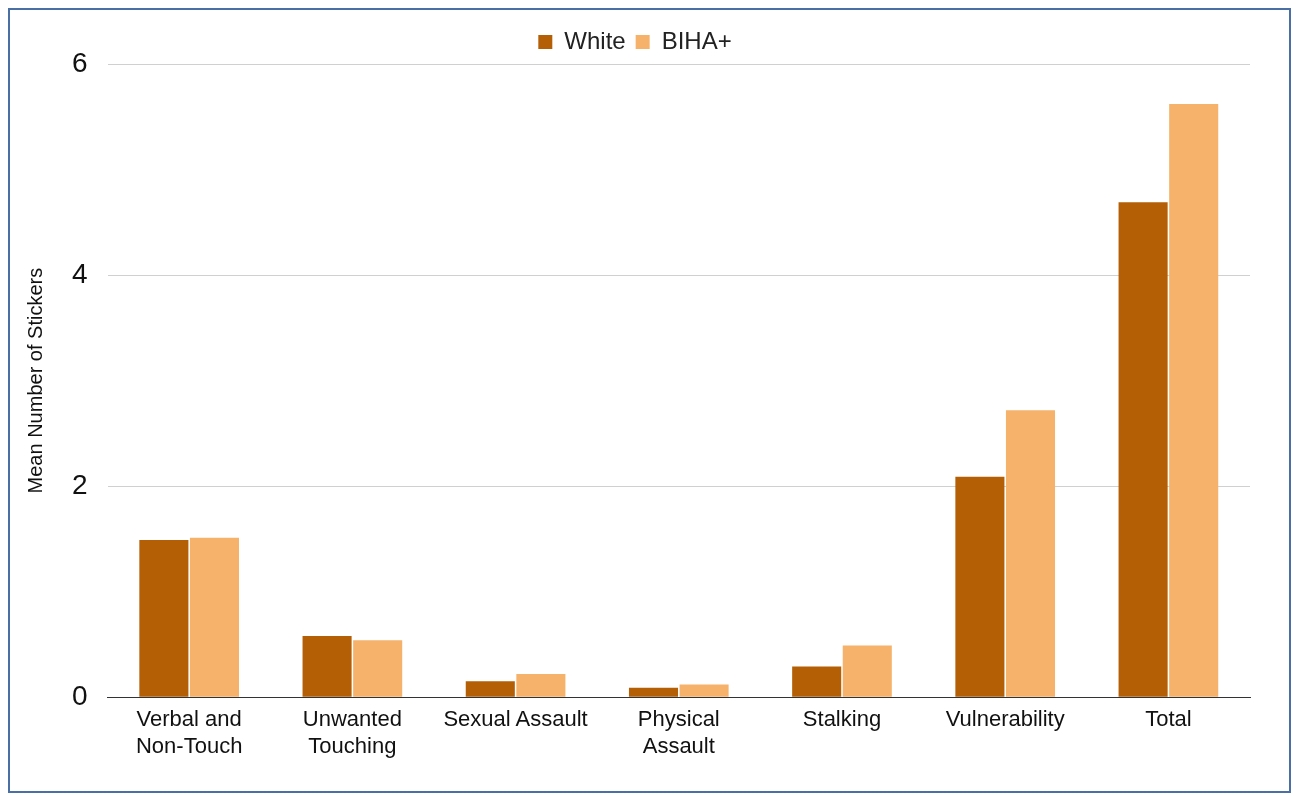  I want to click on y-tick-label: 6, so click(79, 62).